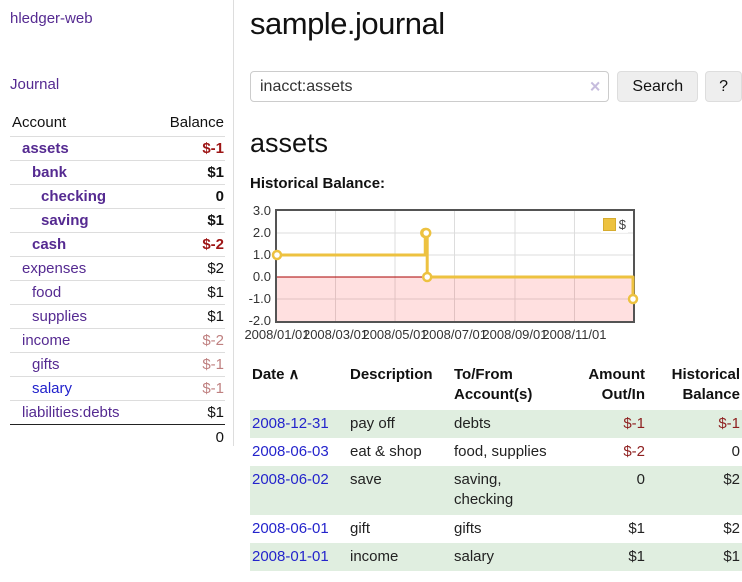  I want to click on account-row: gifts $-1, so click(117, 364).